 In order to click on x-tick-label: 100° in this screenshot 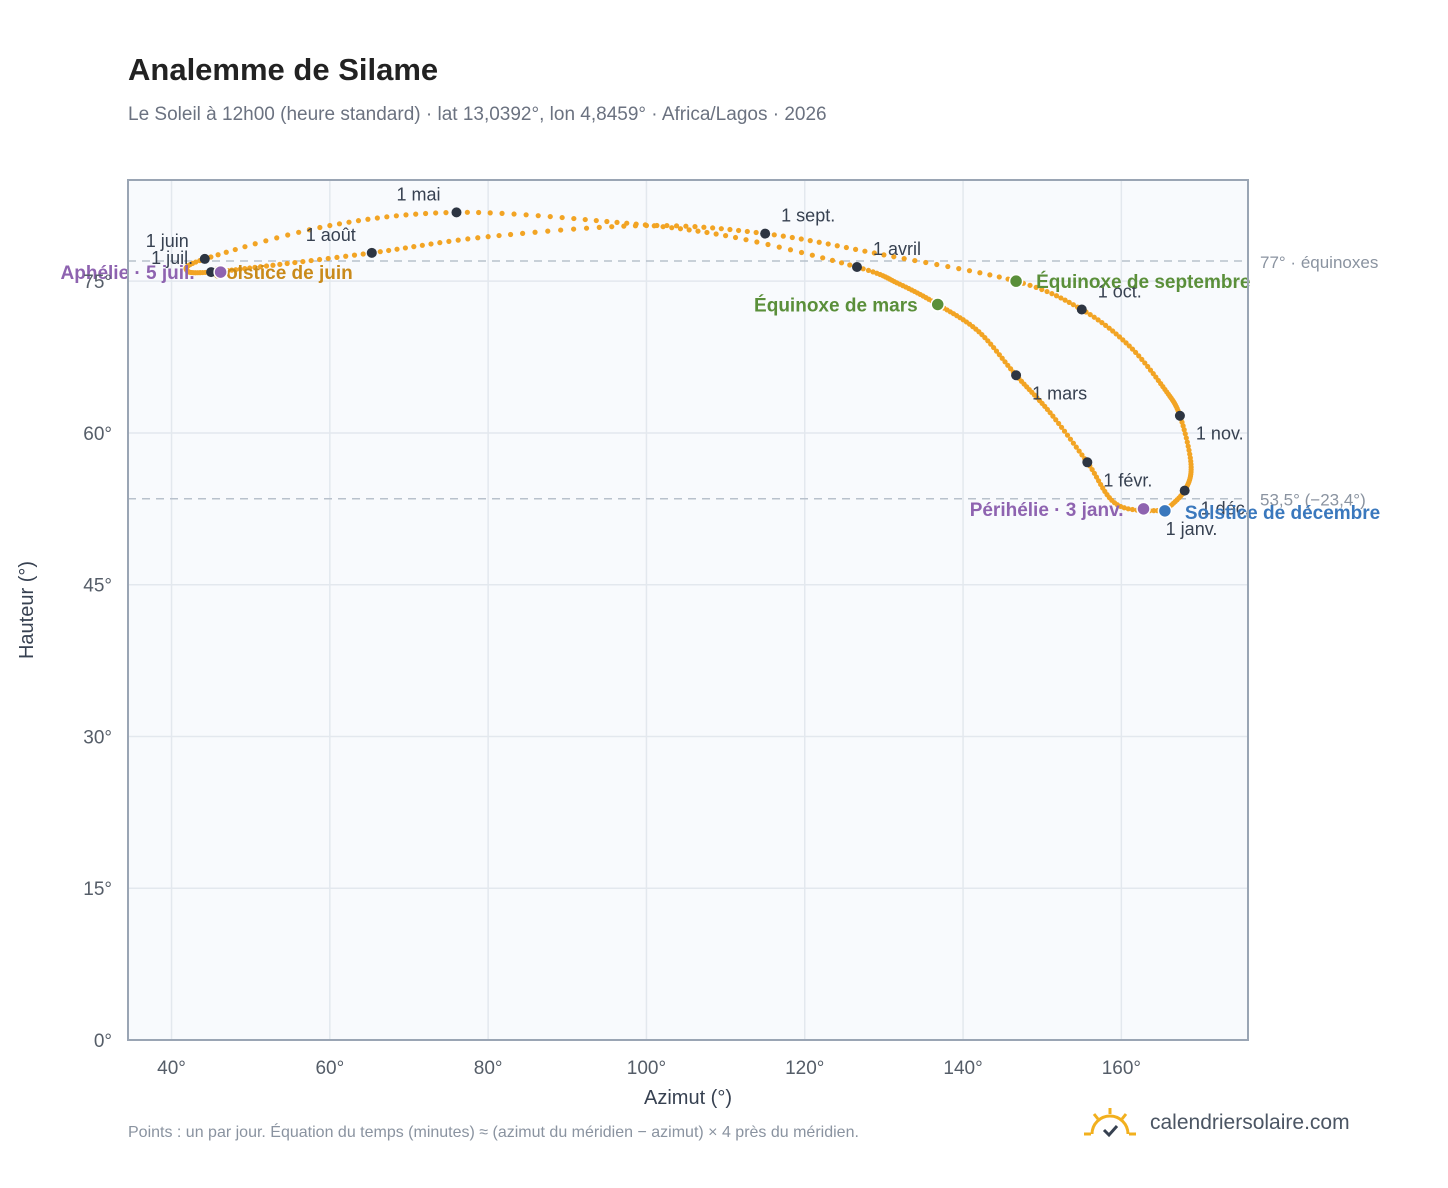, I will do `click(646, 1068)`.